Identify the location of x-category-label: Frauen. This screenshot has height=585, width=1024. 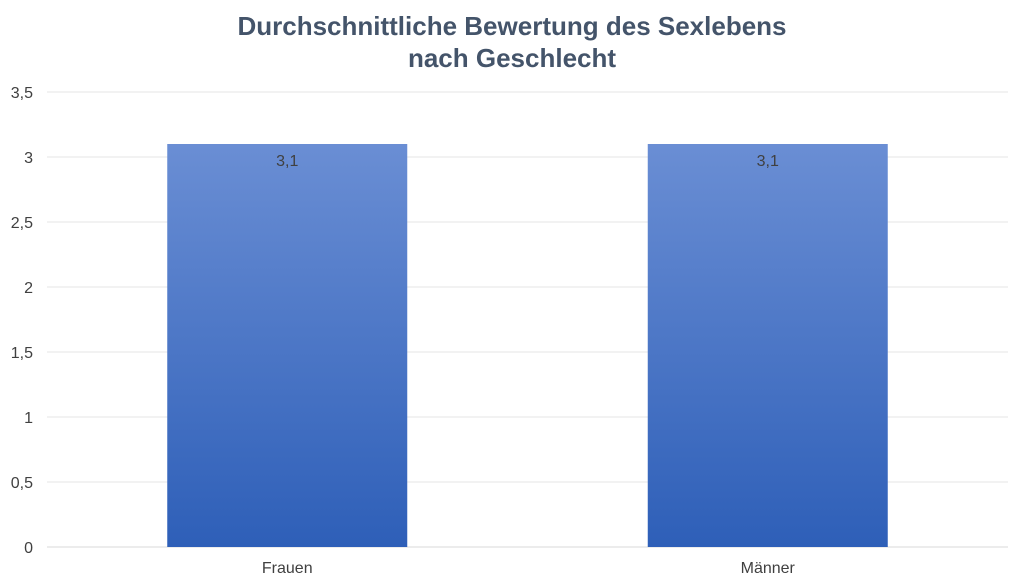
(287, 568).